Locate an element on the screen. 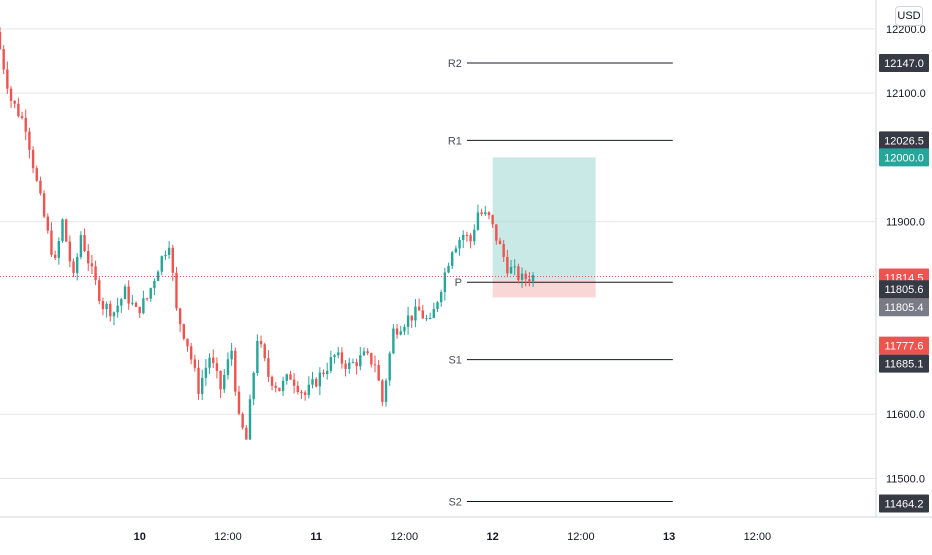 The image size is (932, 555). profit-target-zone is located at coordinates (544, 218).